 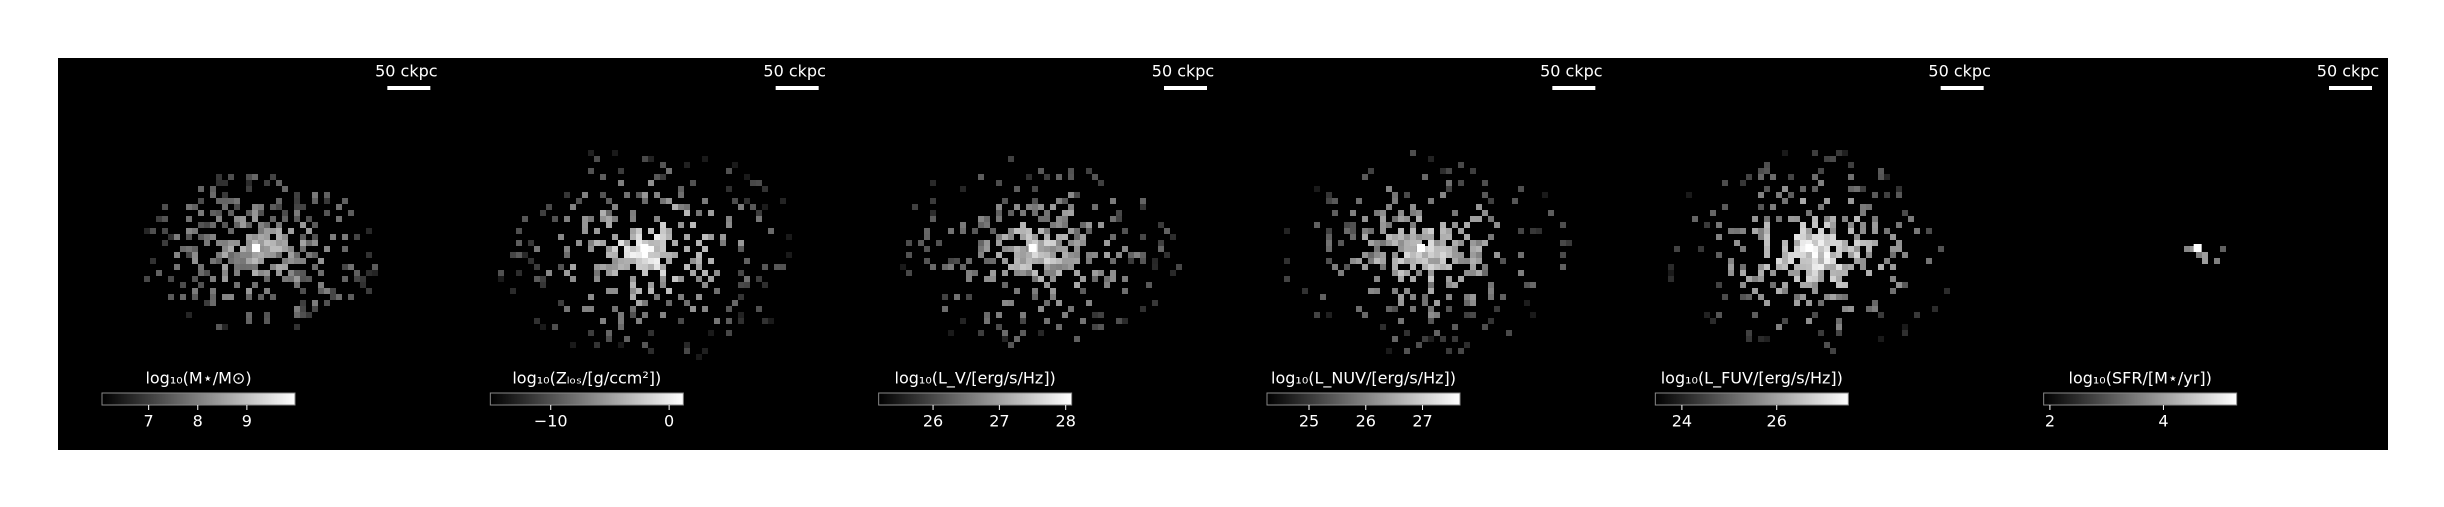 I want to click on scale-label: 50 ckpc, so click(x=406, y=71).